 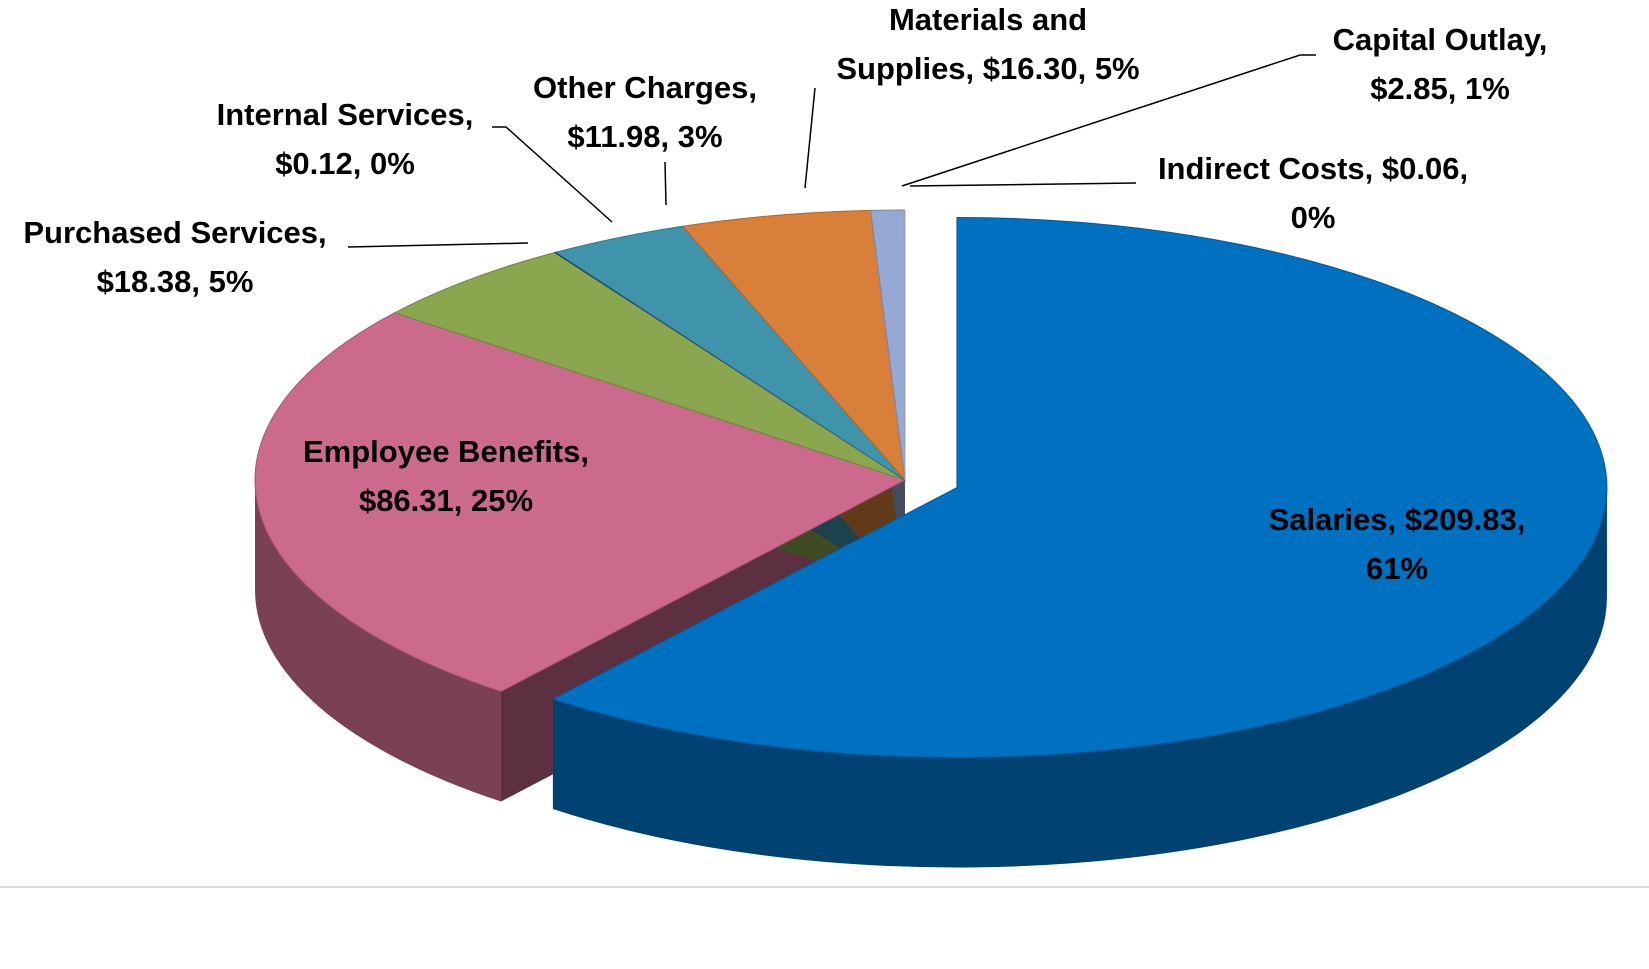 What do you see at coordinates (1313, 217) in the screenshot?
I see `data-label: 0%` at bounding box center [1313, 217].